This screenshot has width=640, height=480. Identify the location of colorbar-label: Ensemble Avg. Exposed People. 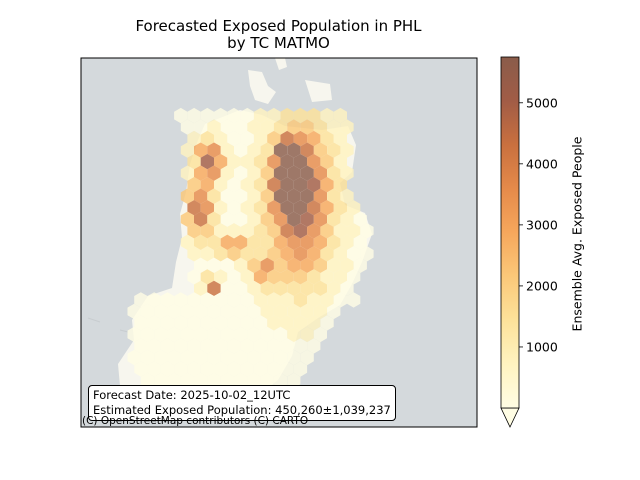
(577, 234).